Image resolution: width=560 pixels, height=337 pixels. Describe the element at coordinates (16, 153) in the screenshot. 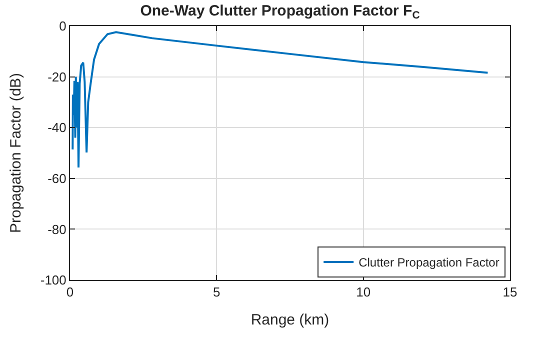

I see `y-axis-title: Propagation Factor (dB)` at that location.